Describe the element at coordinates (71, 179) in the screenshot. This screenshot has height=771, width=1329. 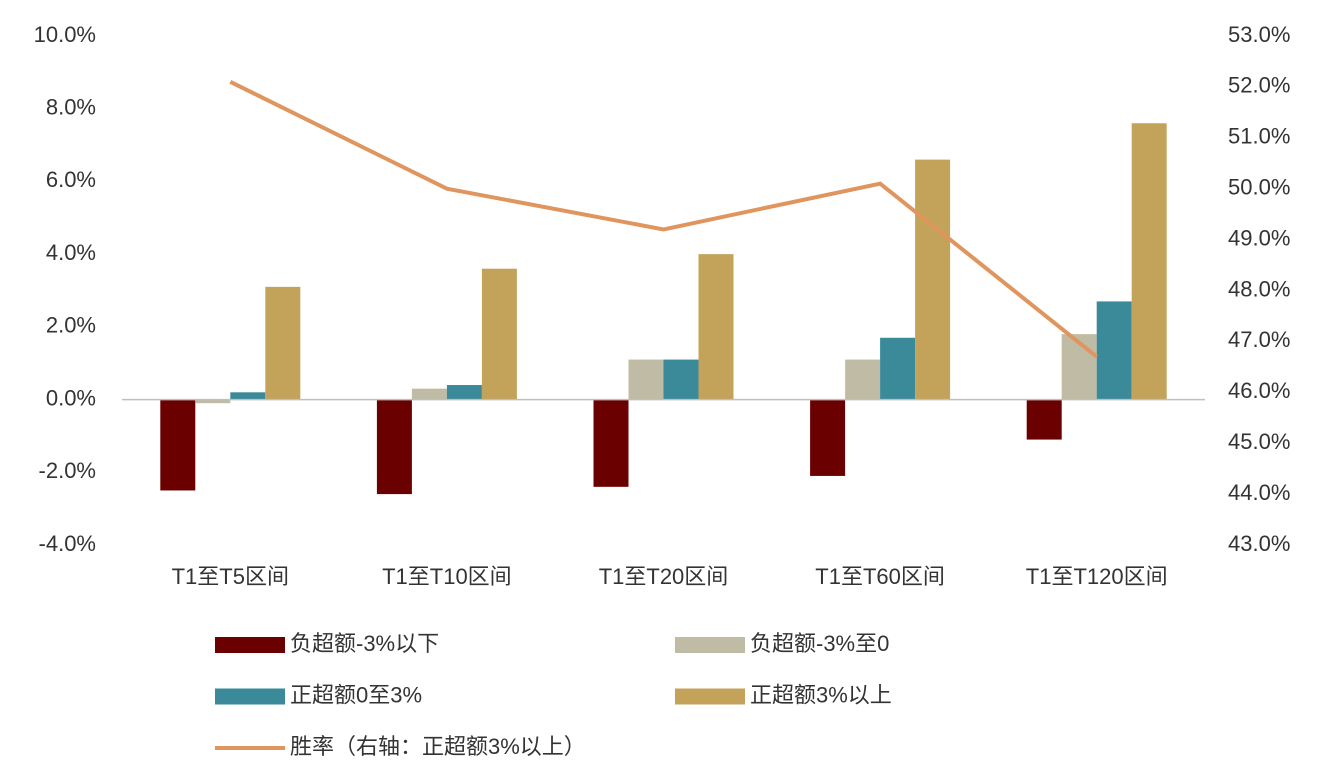
I see `y-tick-label: 6.0%` at that location.